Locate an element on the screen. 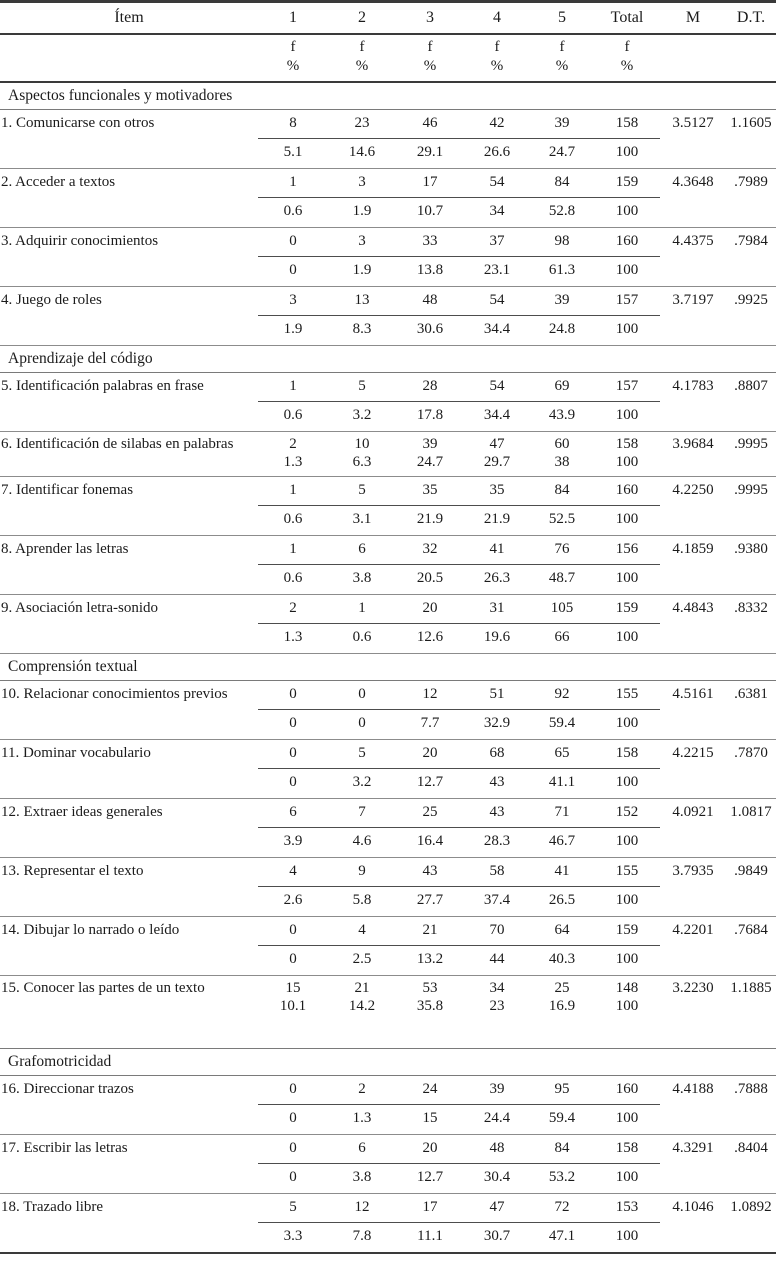  frequency-cell: 12 is located at coordinates (362, 1208).